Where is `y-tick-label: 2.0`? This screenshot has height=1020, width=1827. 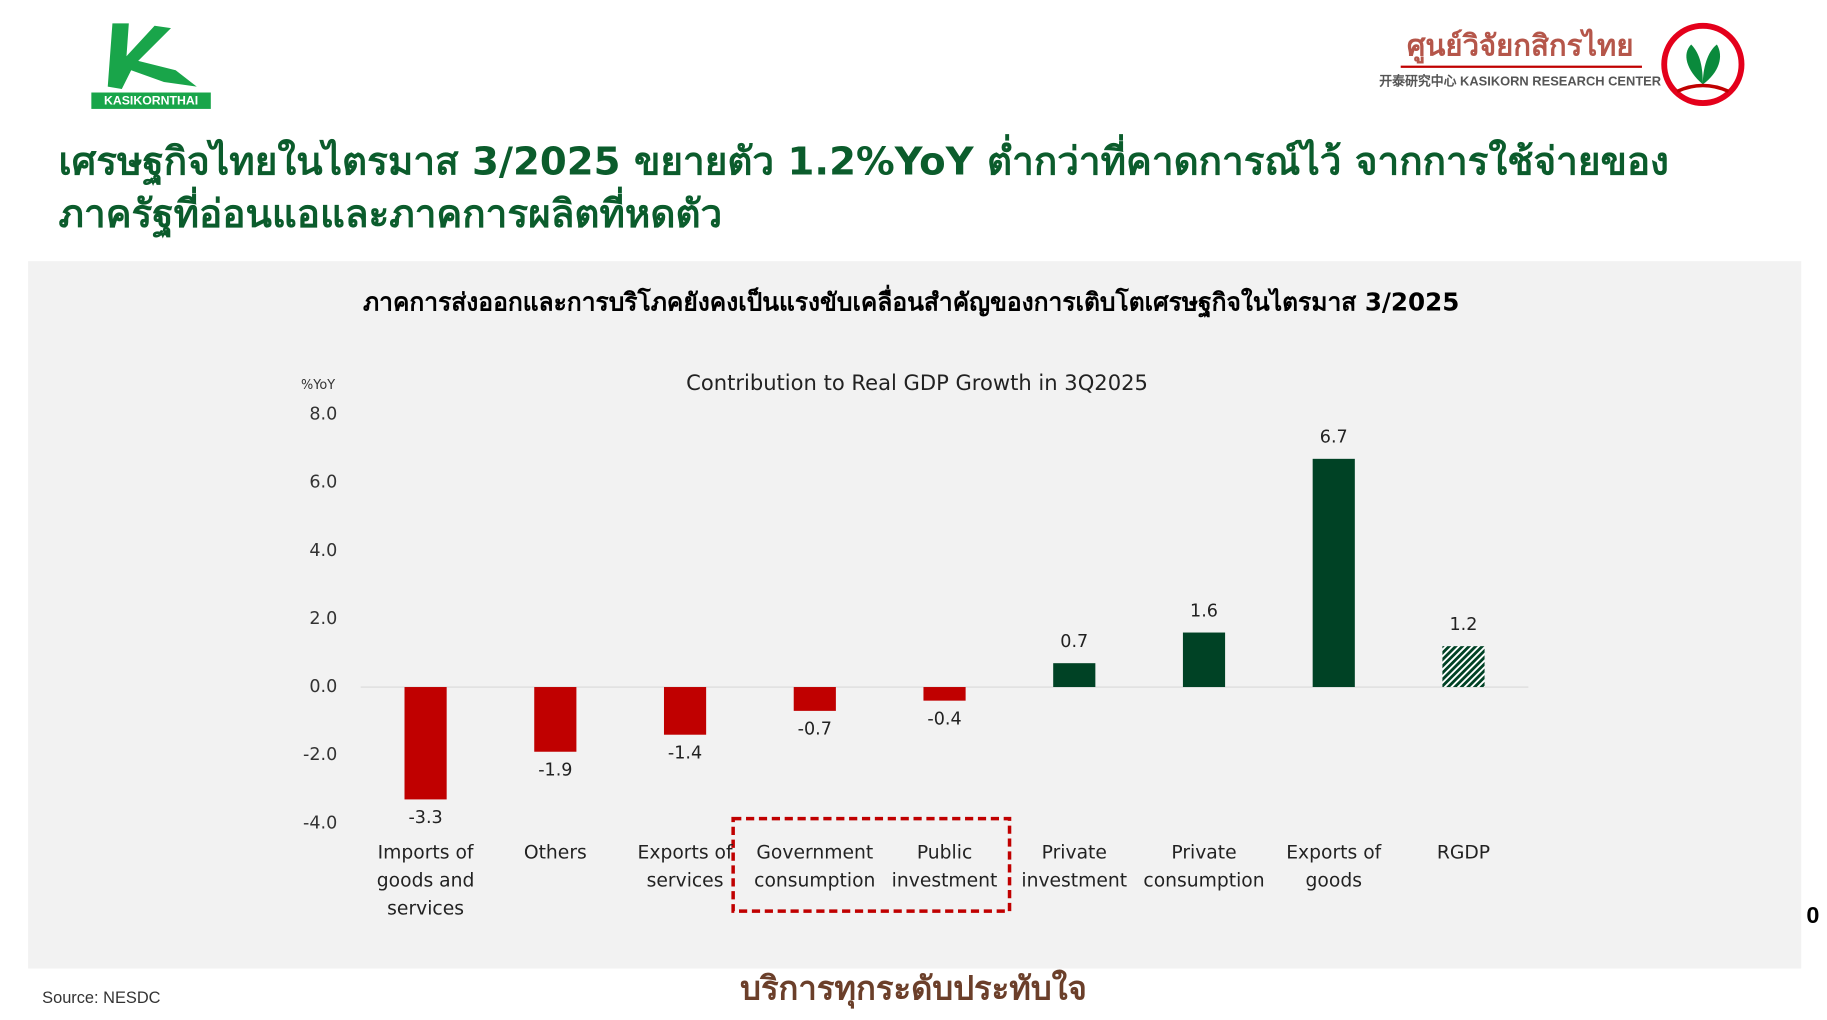 y-tick-label: 2.0 is located at coordinates (323, 619).